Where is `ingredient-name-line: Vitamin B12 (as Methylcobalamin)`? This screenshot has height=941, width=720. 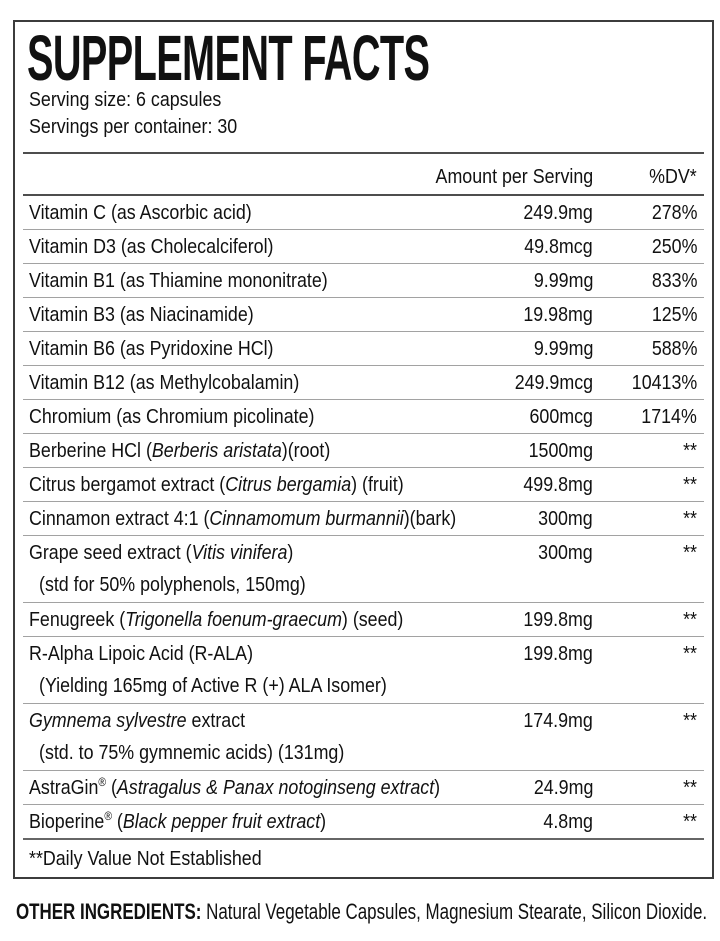
ingredient-name-line: Vitamin B12 (as Methylcobalamin) is located at coordinates (366, 382).